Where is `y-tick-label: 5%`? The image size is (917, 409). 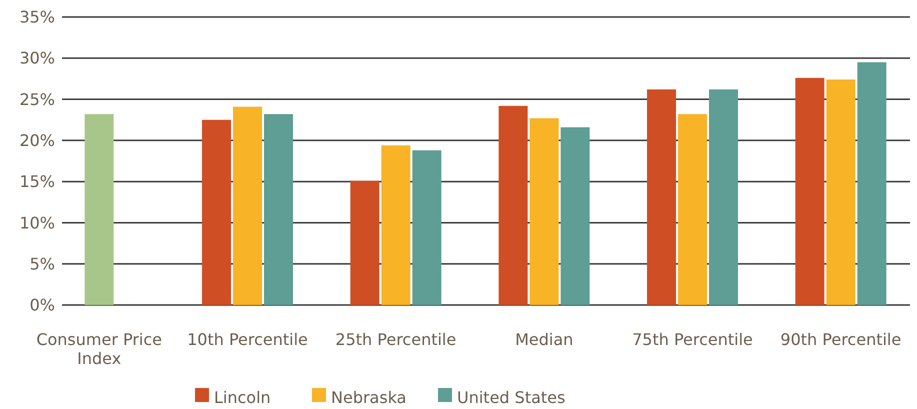
y-tick-label: 5% is located at coordinates (42, 264).